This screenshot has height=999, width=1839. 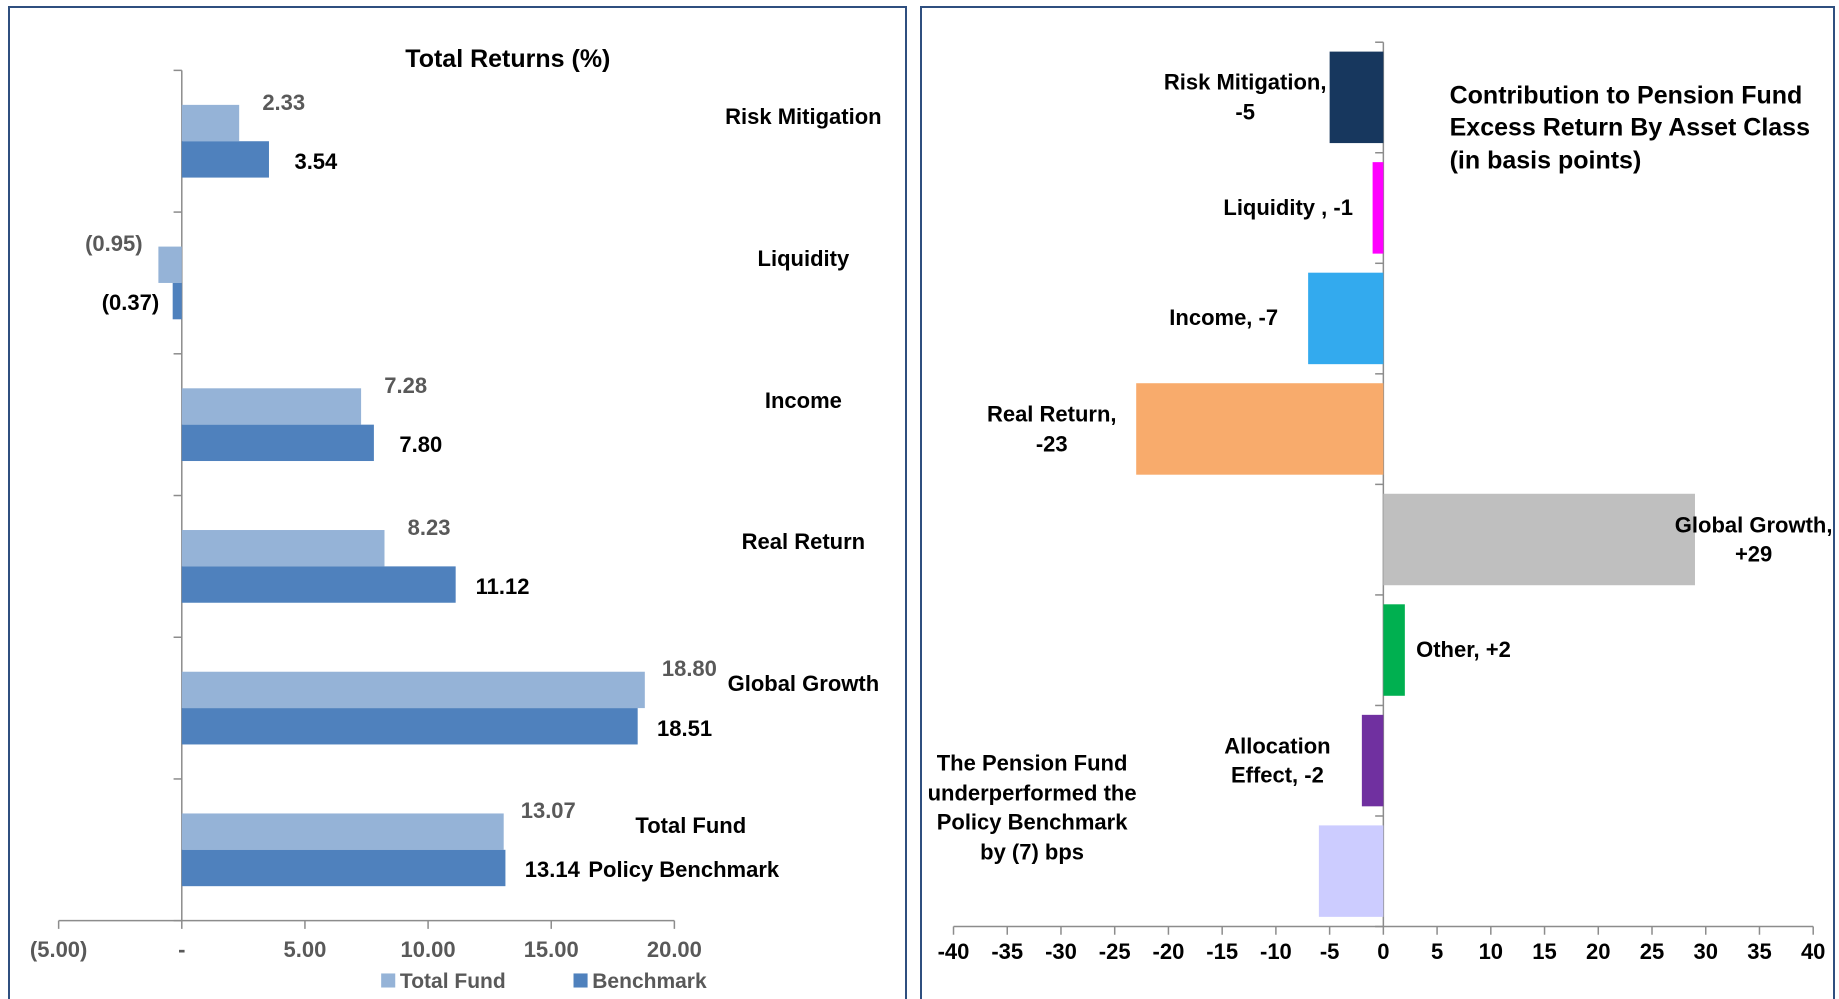 I want to click on category-label: Income, so click(x=803, y=400).